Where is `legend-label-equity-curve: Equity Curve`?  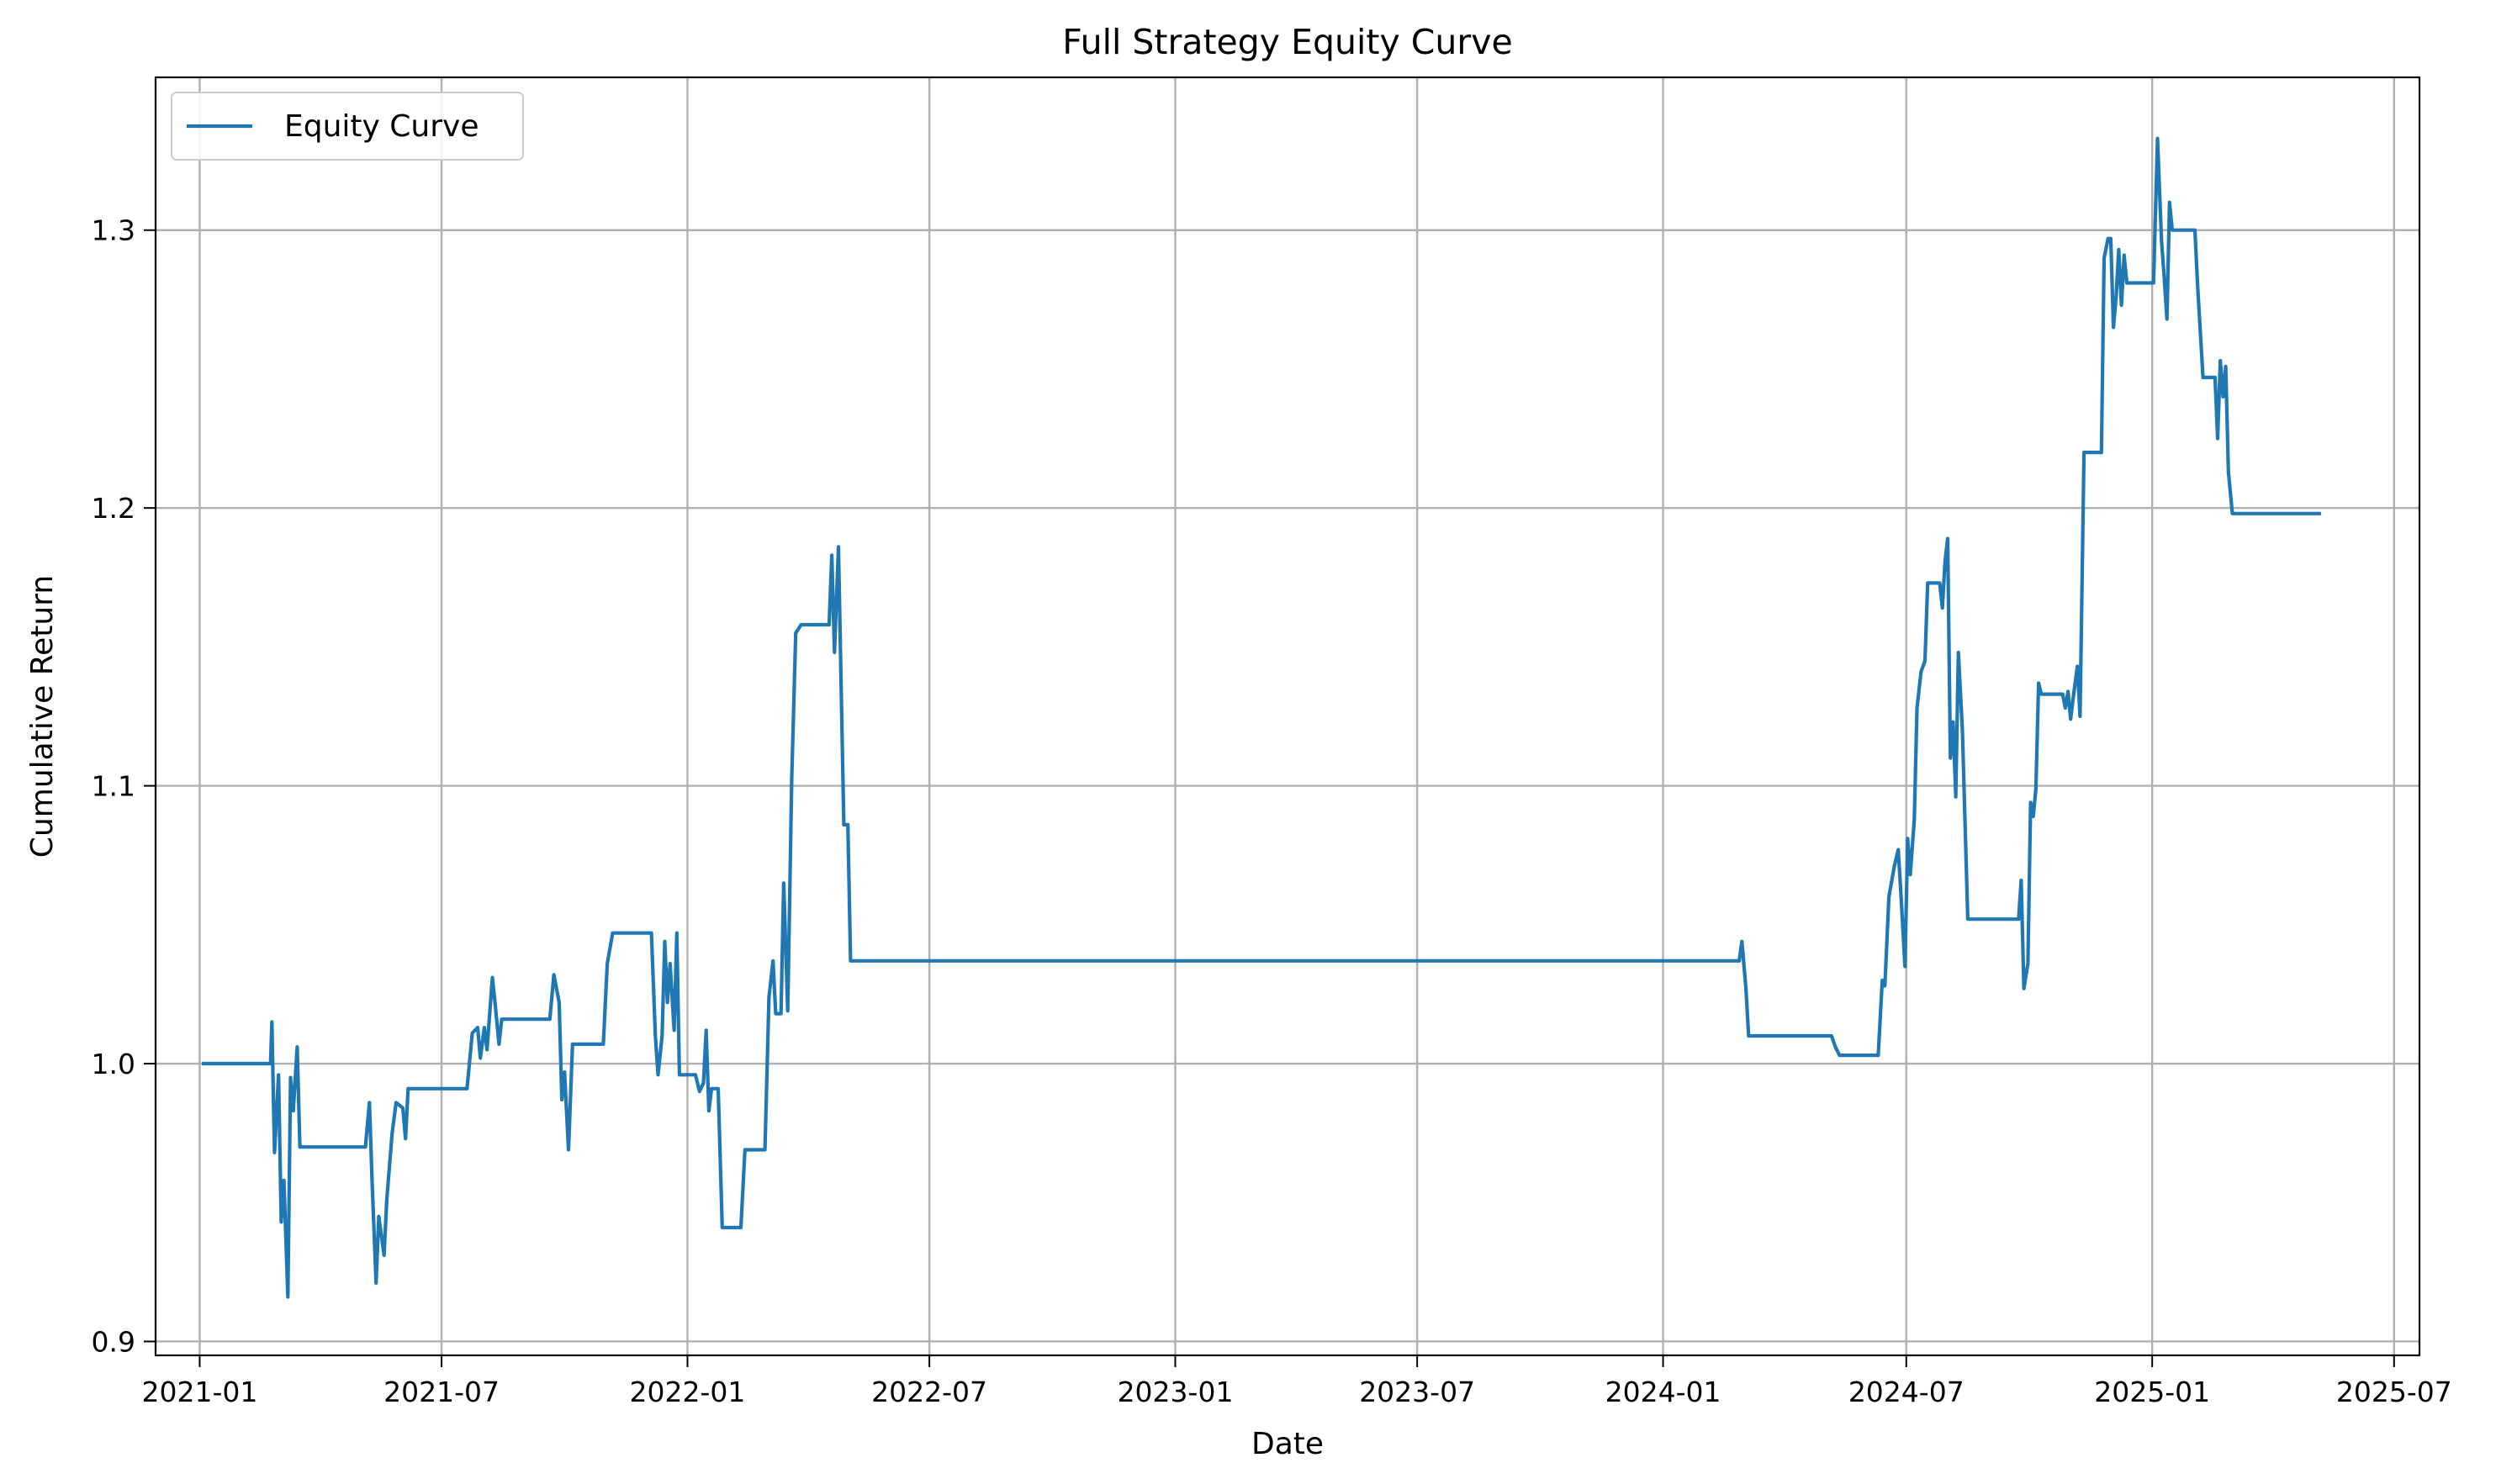 legend-label-equity-curve: Equity Curve is located at coordinates (381, 126).